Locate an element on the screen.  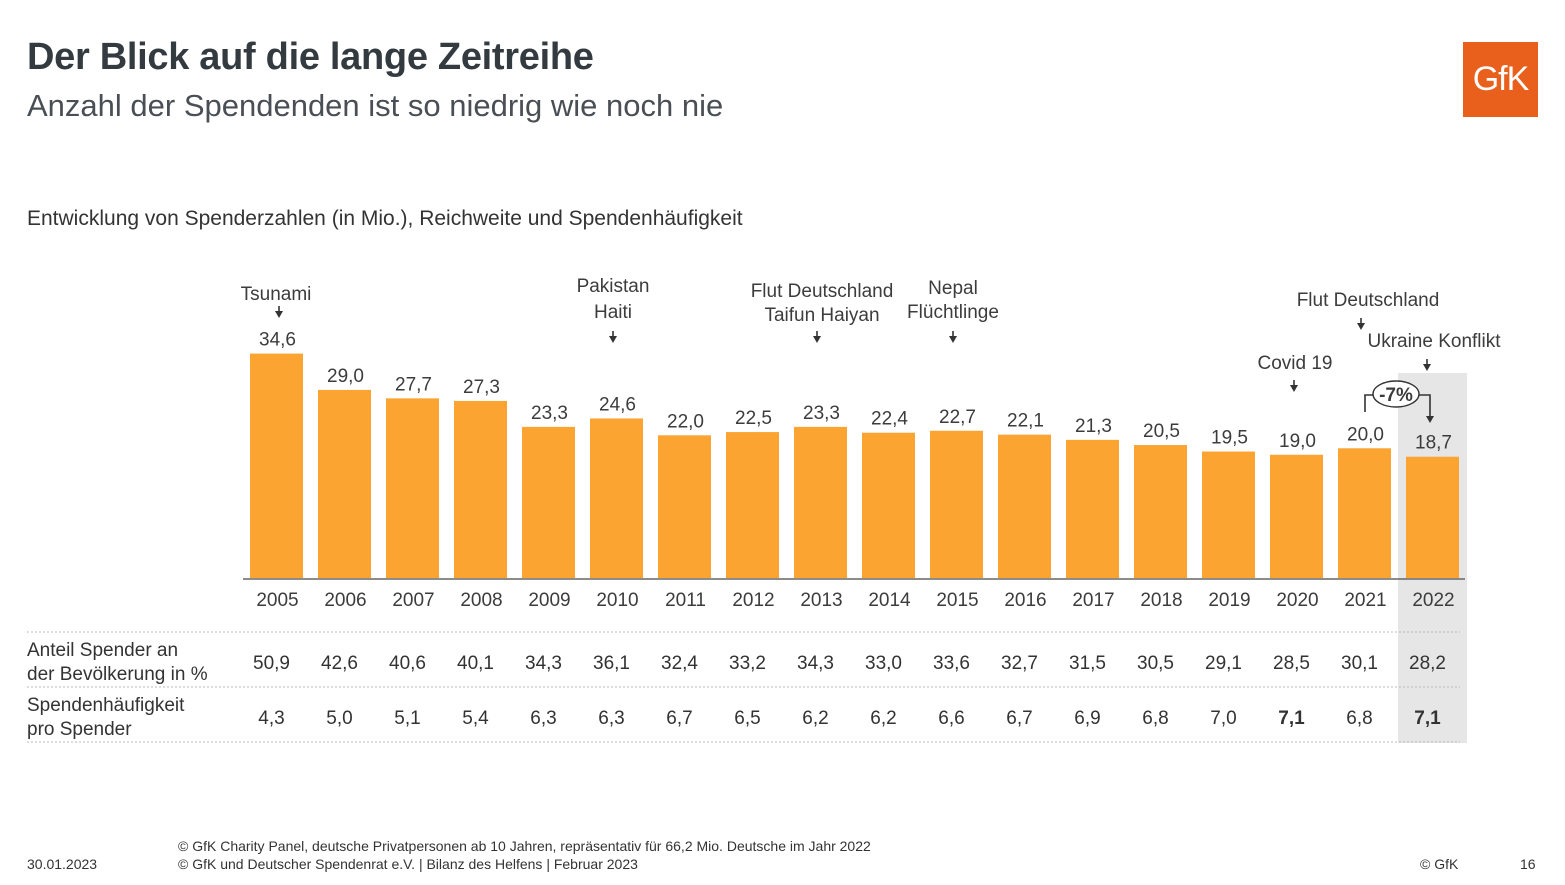
x-tick-label: 2005 is located at coordinates (277, 600).